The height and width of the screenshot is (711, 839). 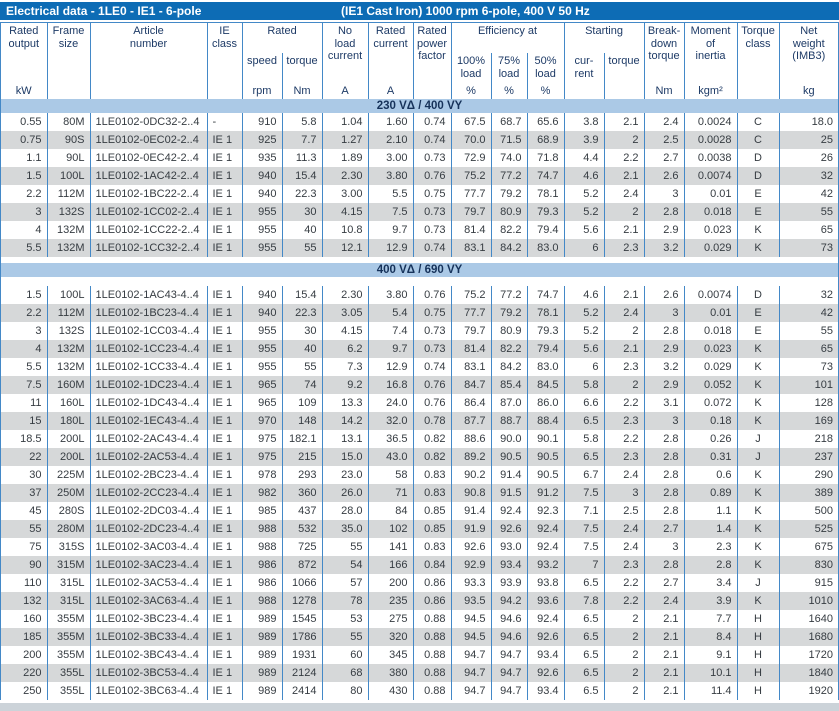 What do you see at coordinates (624, 619) in the screenshot?
I see `table-cell: 2` at bounding box center [624, 619].